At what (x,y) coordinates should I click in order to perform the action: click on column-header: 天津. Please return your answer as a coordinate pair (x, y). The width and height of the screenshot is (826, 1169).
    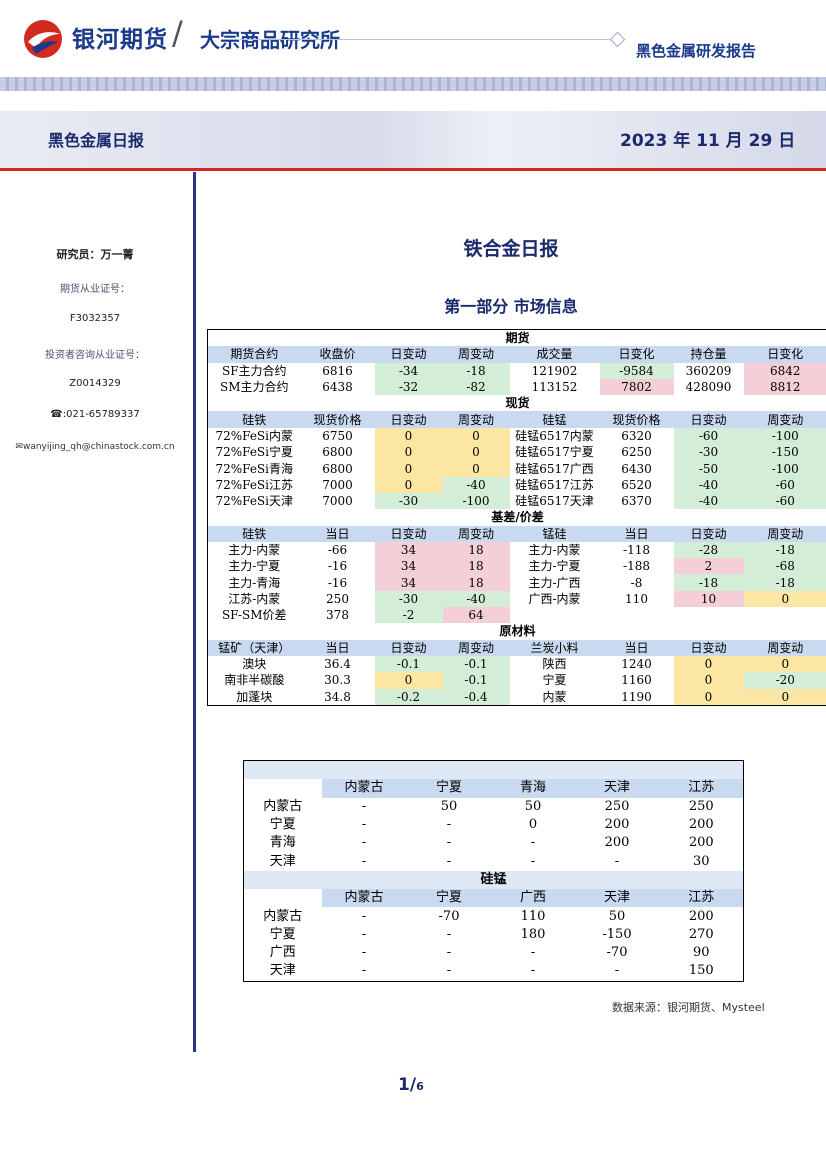
    Looking at the image, I should click on (617, 788).